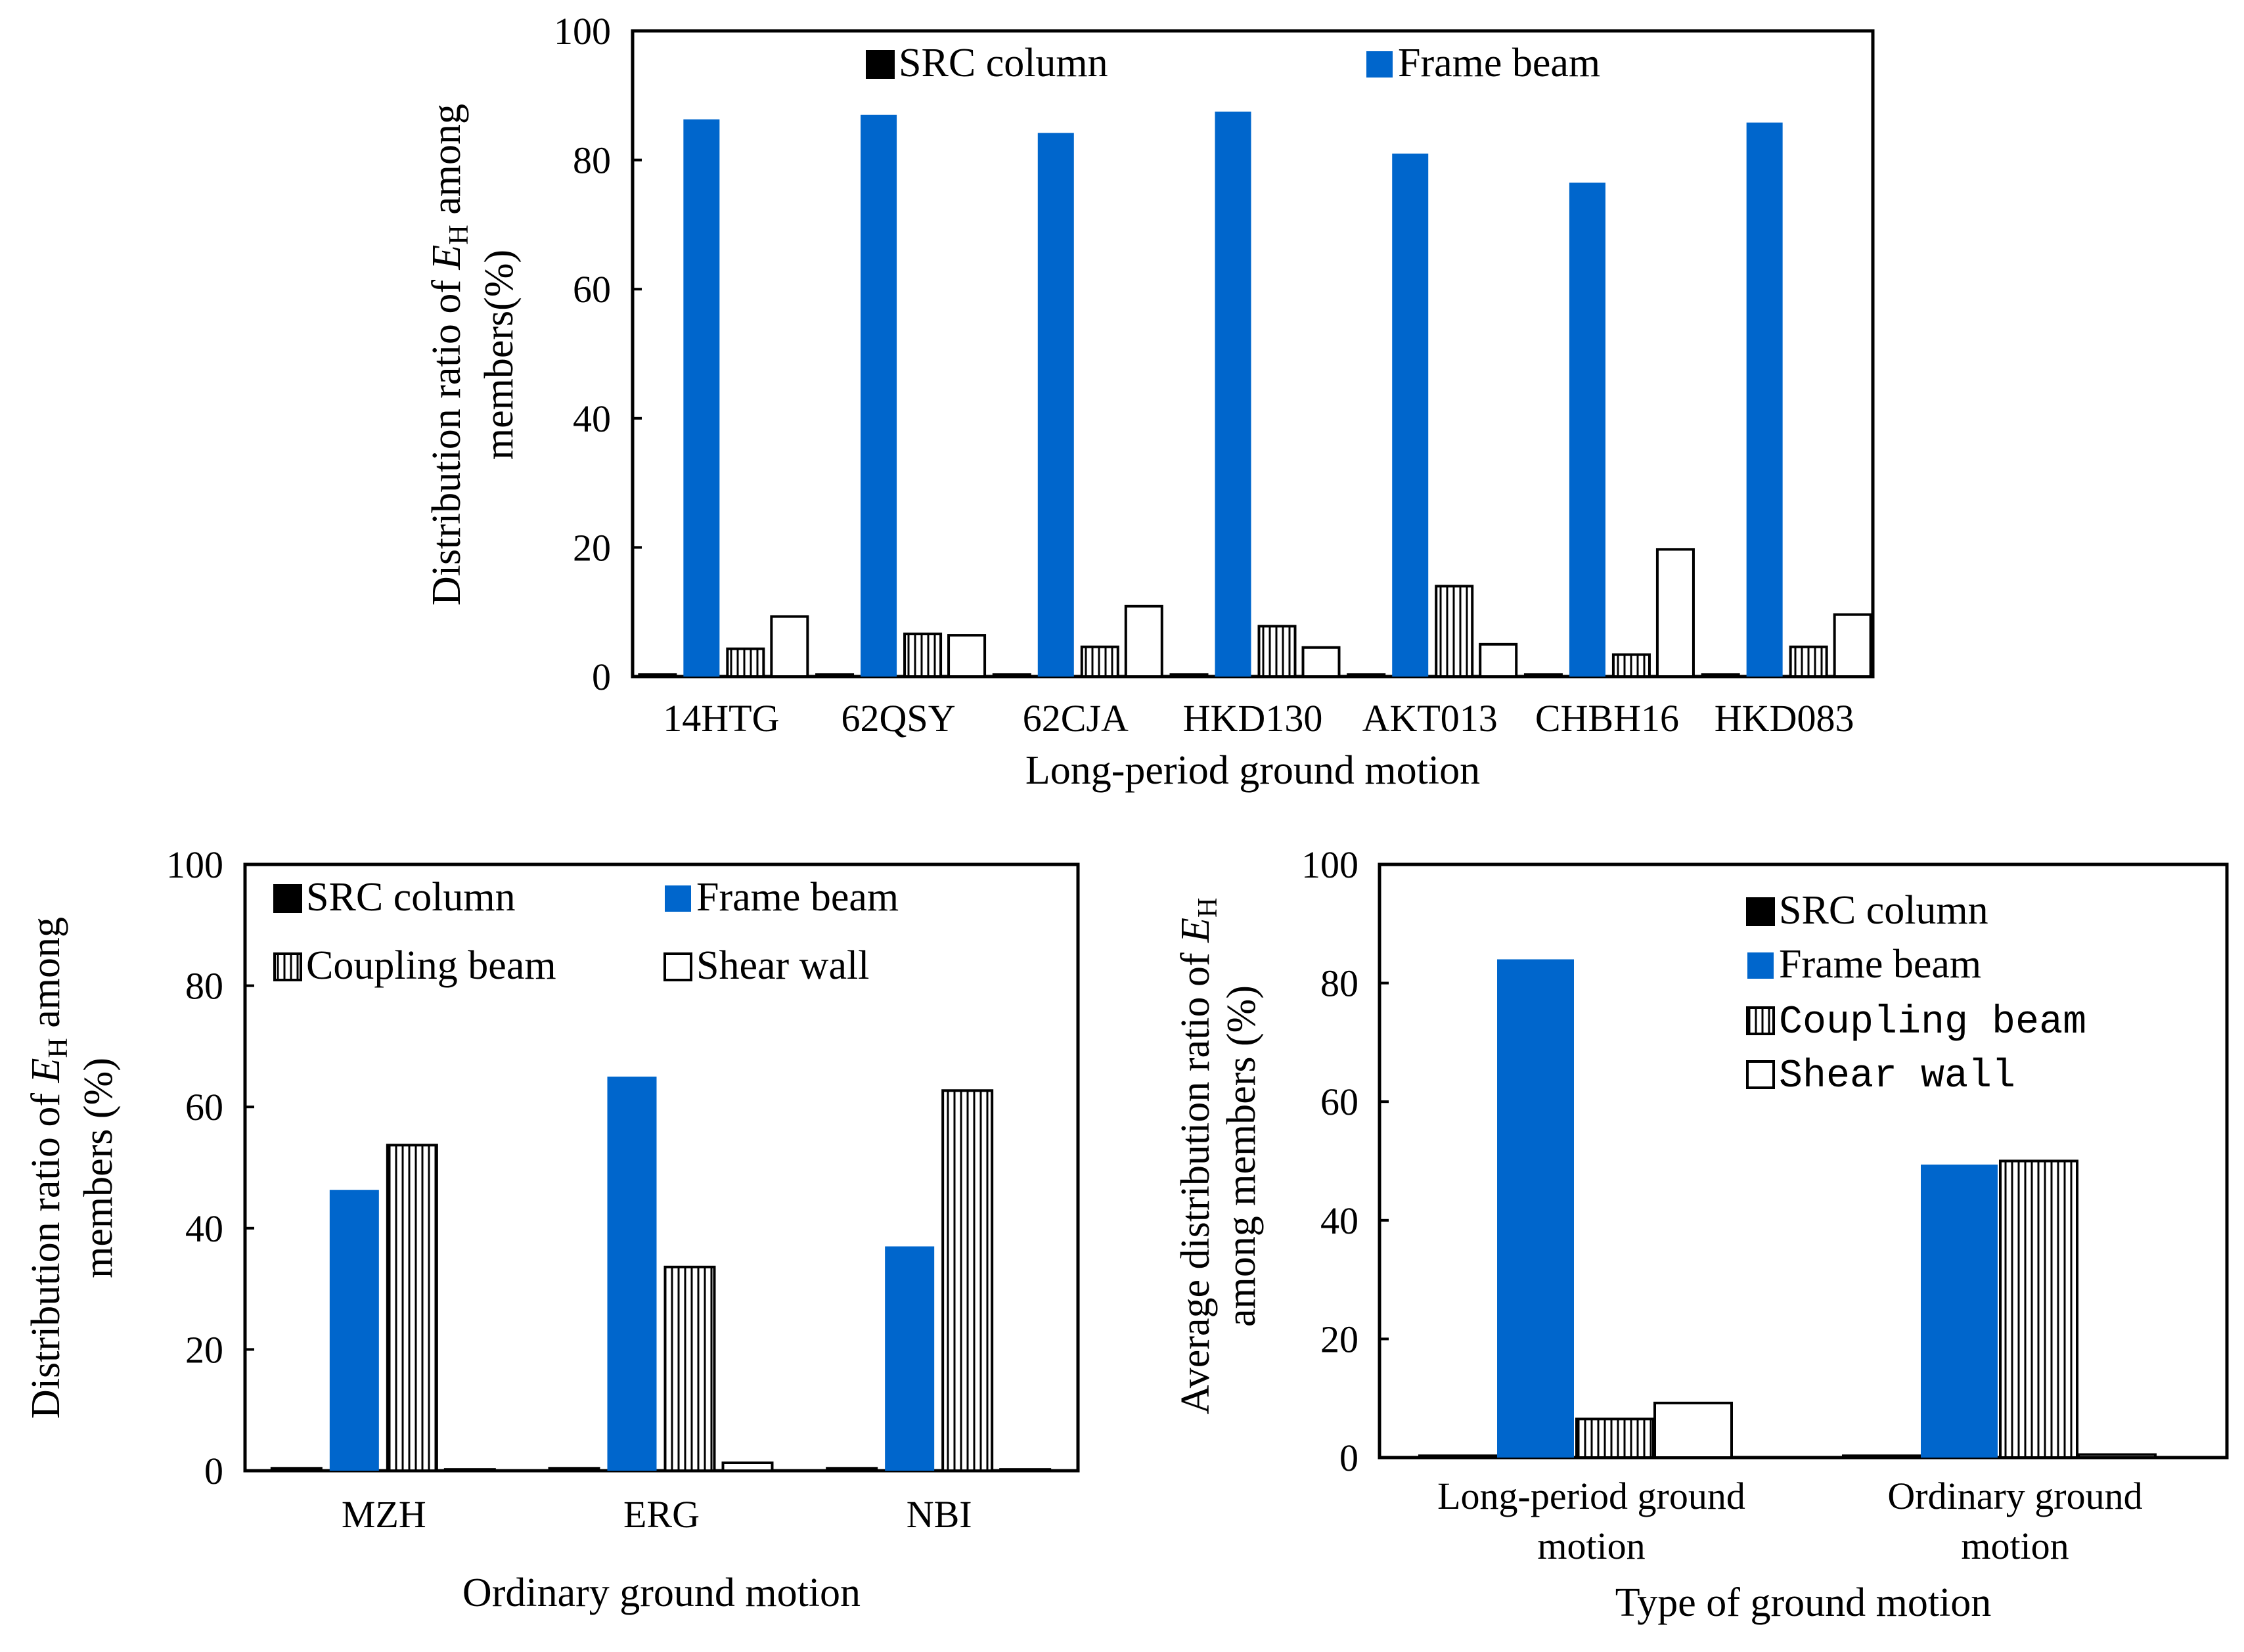 Image resolution: width=2244 pixels, height=1652 pixels. Describe the element at coordinates (1784, 719) in the screenshot. I see `x-category-label: HKD083` at that location.